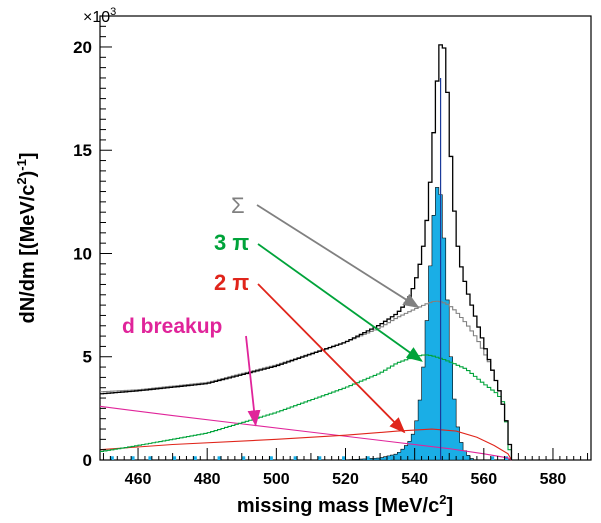 This screenshot has height=523, width=601. I want to click on x-tick-label: 540, so click(414, 479).